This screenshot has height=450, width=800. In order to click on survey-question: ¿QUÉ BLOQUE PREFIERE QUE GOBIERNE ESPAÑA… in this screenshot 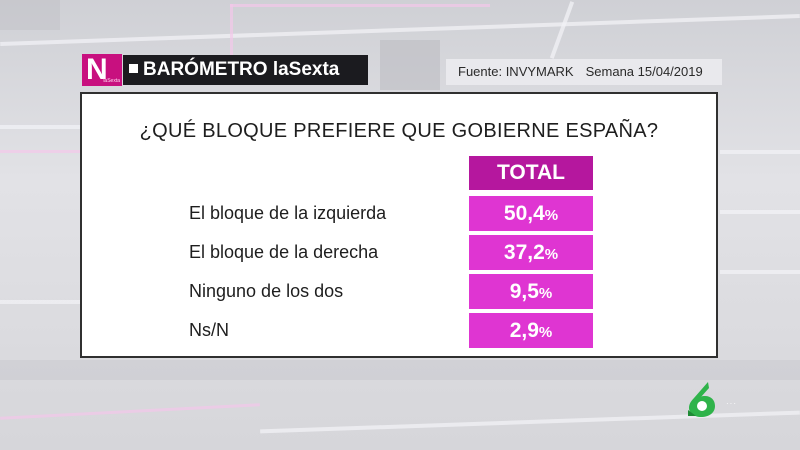, I will do `click(399, 131)`.